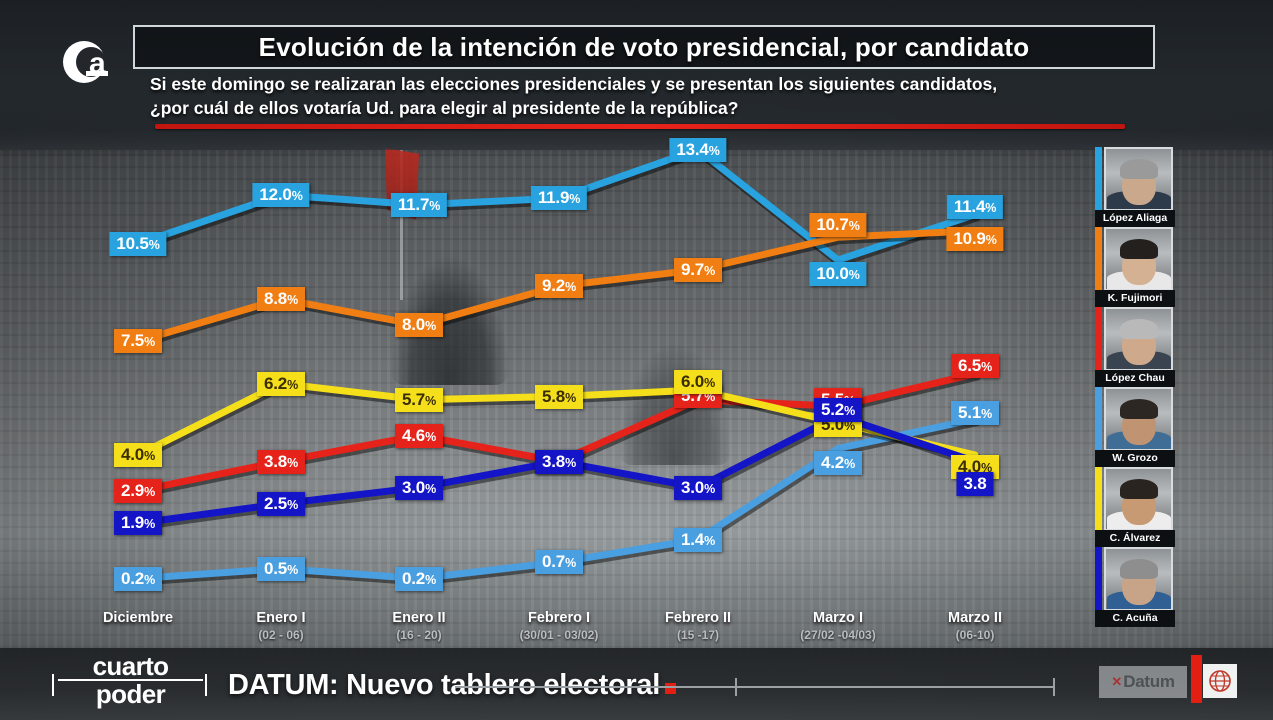  I want to click on data-label-W. Grozo-Febrero I: 0.7%, so click(559, 562).